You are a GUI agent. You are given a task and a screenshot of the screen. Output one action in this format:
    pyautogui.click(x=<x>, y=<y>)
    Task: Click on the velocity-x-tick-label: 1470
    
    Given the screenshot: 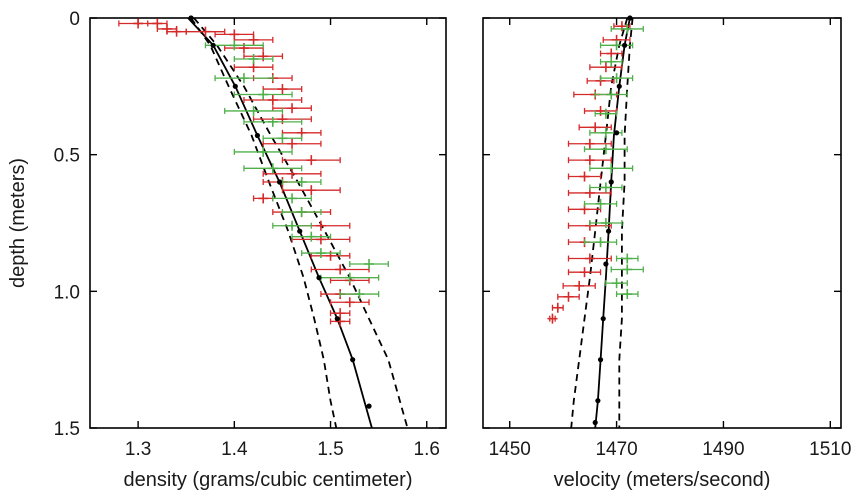 What is the action you would take?
    pyautogui.click(x=616, y=449)
    